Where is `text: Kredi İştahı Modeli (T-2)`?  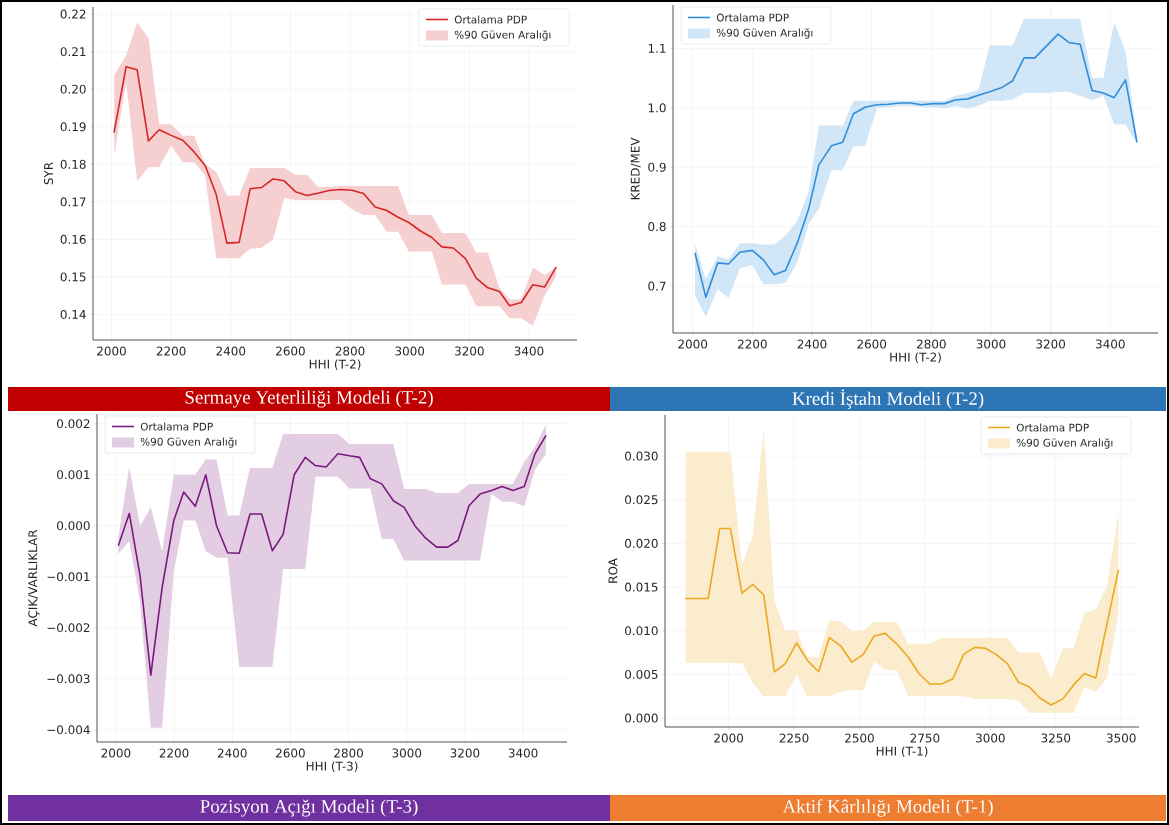
text: Kredi İştahı Modeli (T-2) is located at coordinates (888, 399).